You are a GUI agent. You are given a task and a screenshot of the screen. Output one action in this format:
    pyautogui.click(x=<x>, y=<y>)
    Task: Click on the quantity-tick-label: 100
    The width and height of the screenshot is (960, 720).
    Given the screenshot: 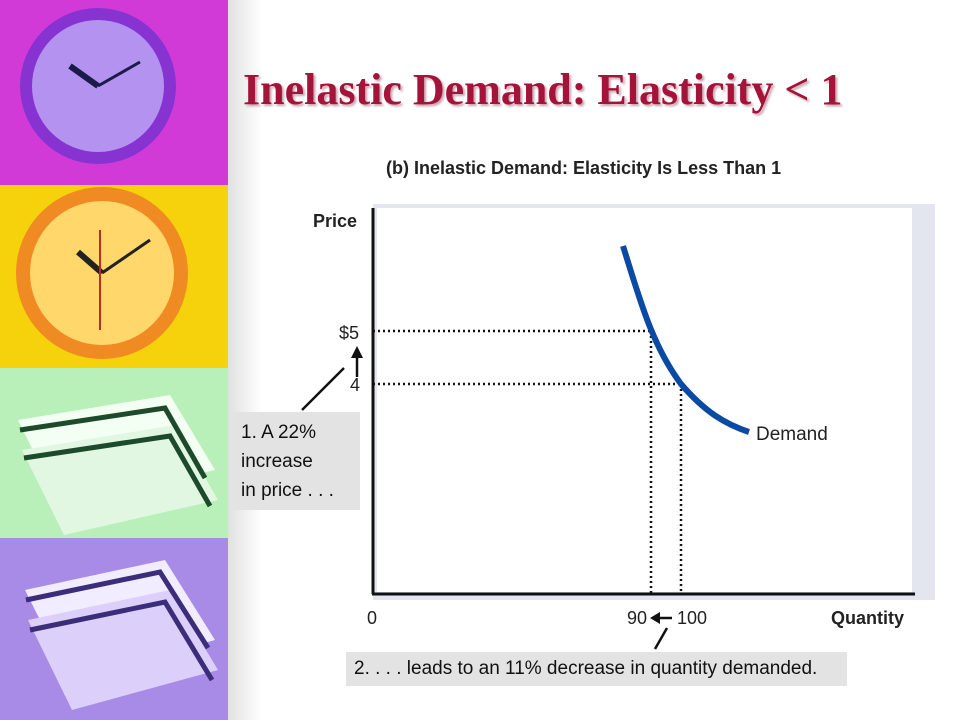 What is the action you would take?
    pyautogui.click(x=692, y=618)
    